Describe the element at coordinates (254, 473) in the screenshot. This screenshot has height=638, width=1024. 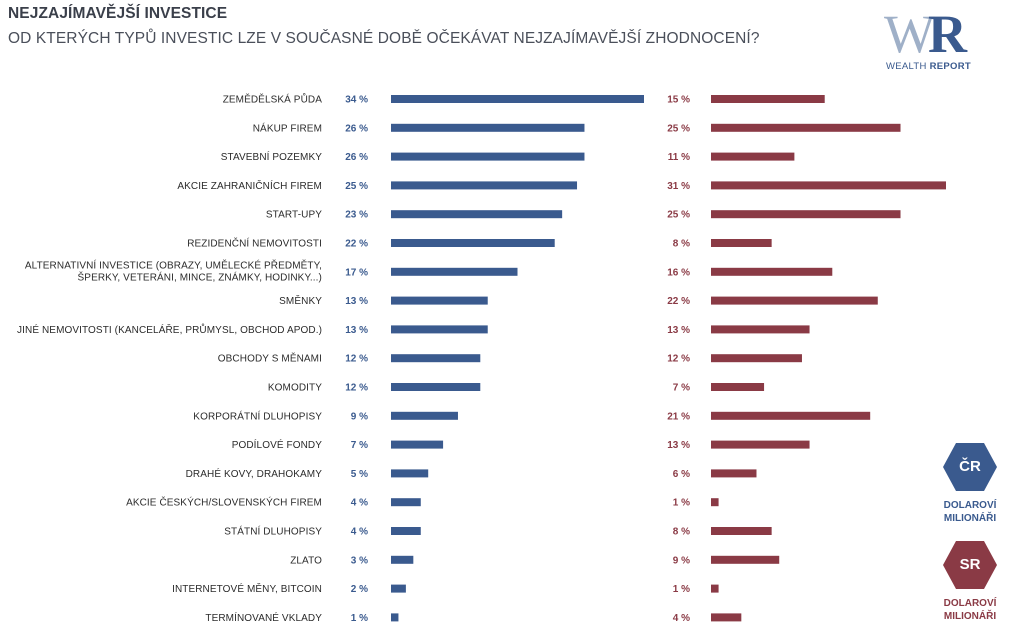
I see `category-label: DRAHÉ KOVY, DRAHOKAMY` at that location.